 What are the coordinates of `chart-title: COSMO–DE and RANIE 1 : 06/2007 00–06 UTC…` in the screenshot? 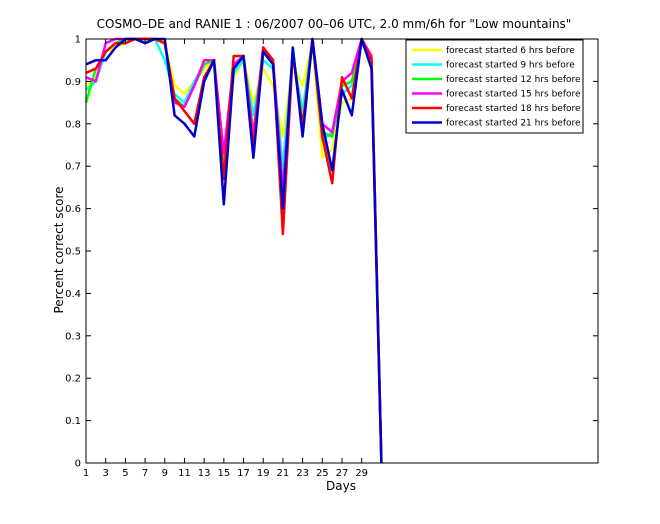 It's located at (334, 24).